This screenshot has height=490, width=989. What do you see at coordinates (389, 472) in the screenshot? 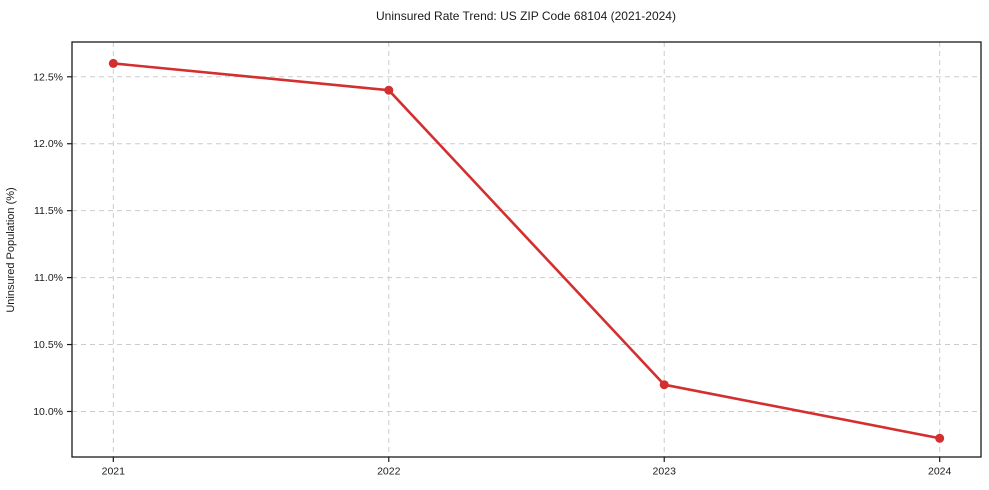
I see `x-tick-label: 2022` at bounding box center [389, 472].